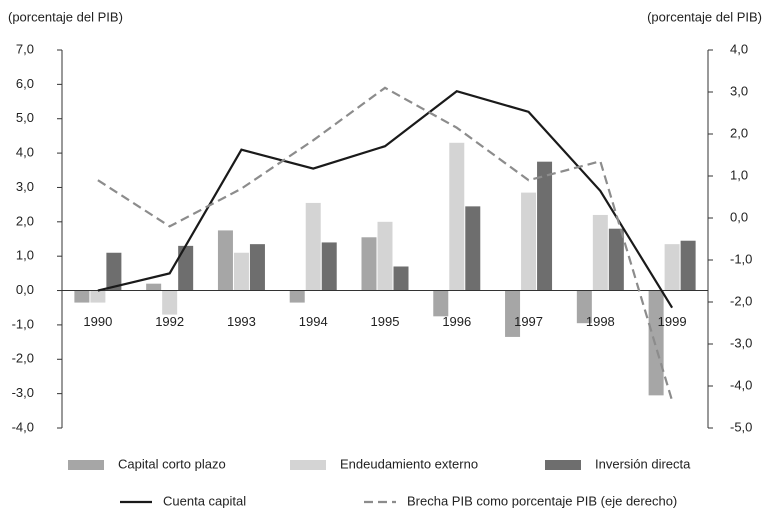 The height and width of the screenshot is (510, 767). Describe the element at coordinates (204, 500) in the screenshot. I see `legend-label: Cuenta capital` at that location.